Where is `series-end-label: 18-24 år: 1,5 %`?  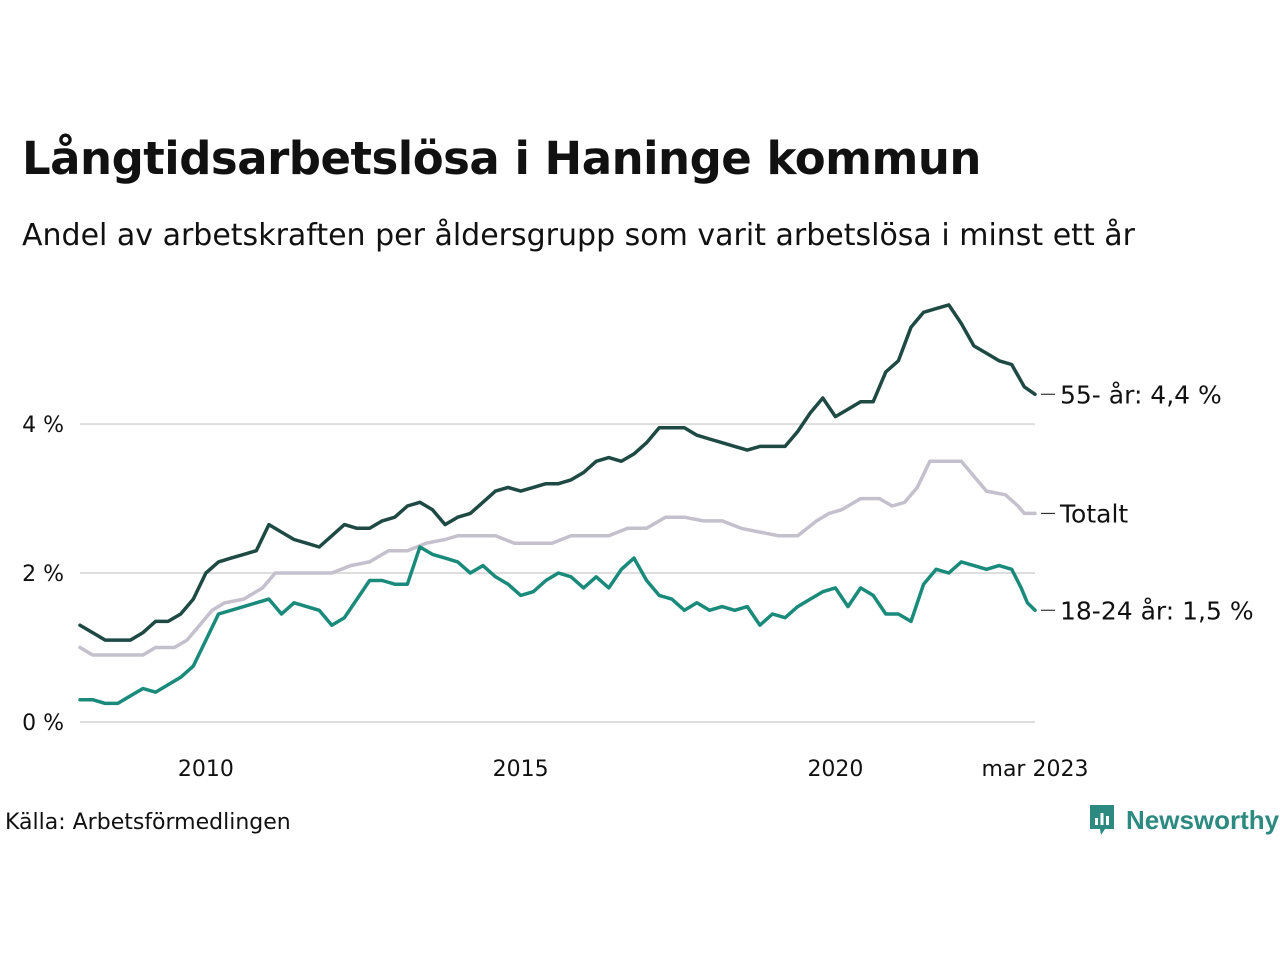 series-end-label: 18-24 år: 1,5 % is located at coordinates (1157, 610).